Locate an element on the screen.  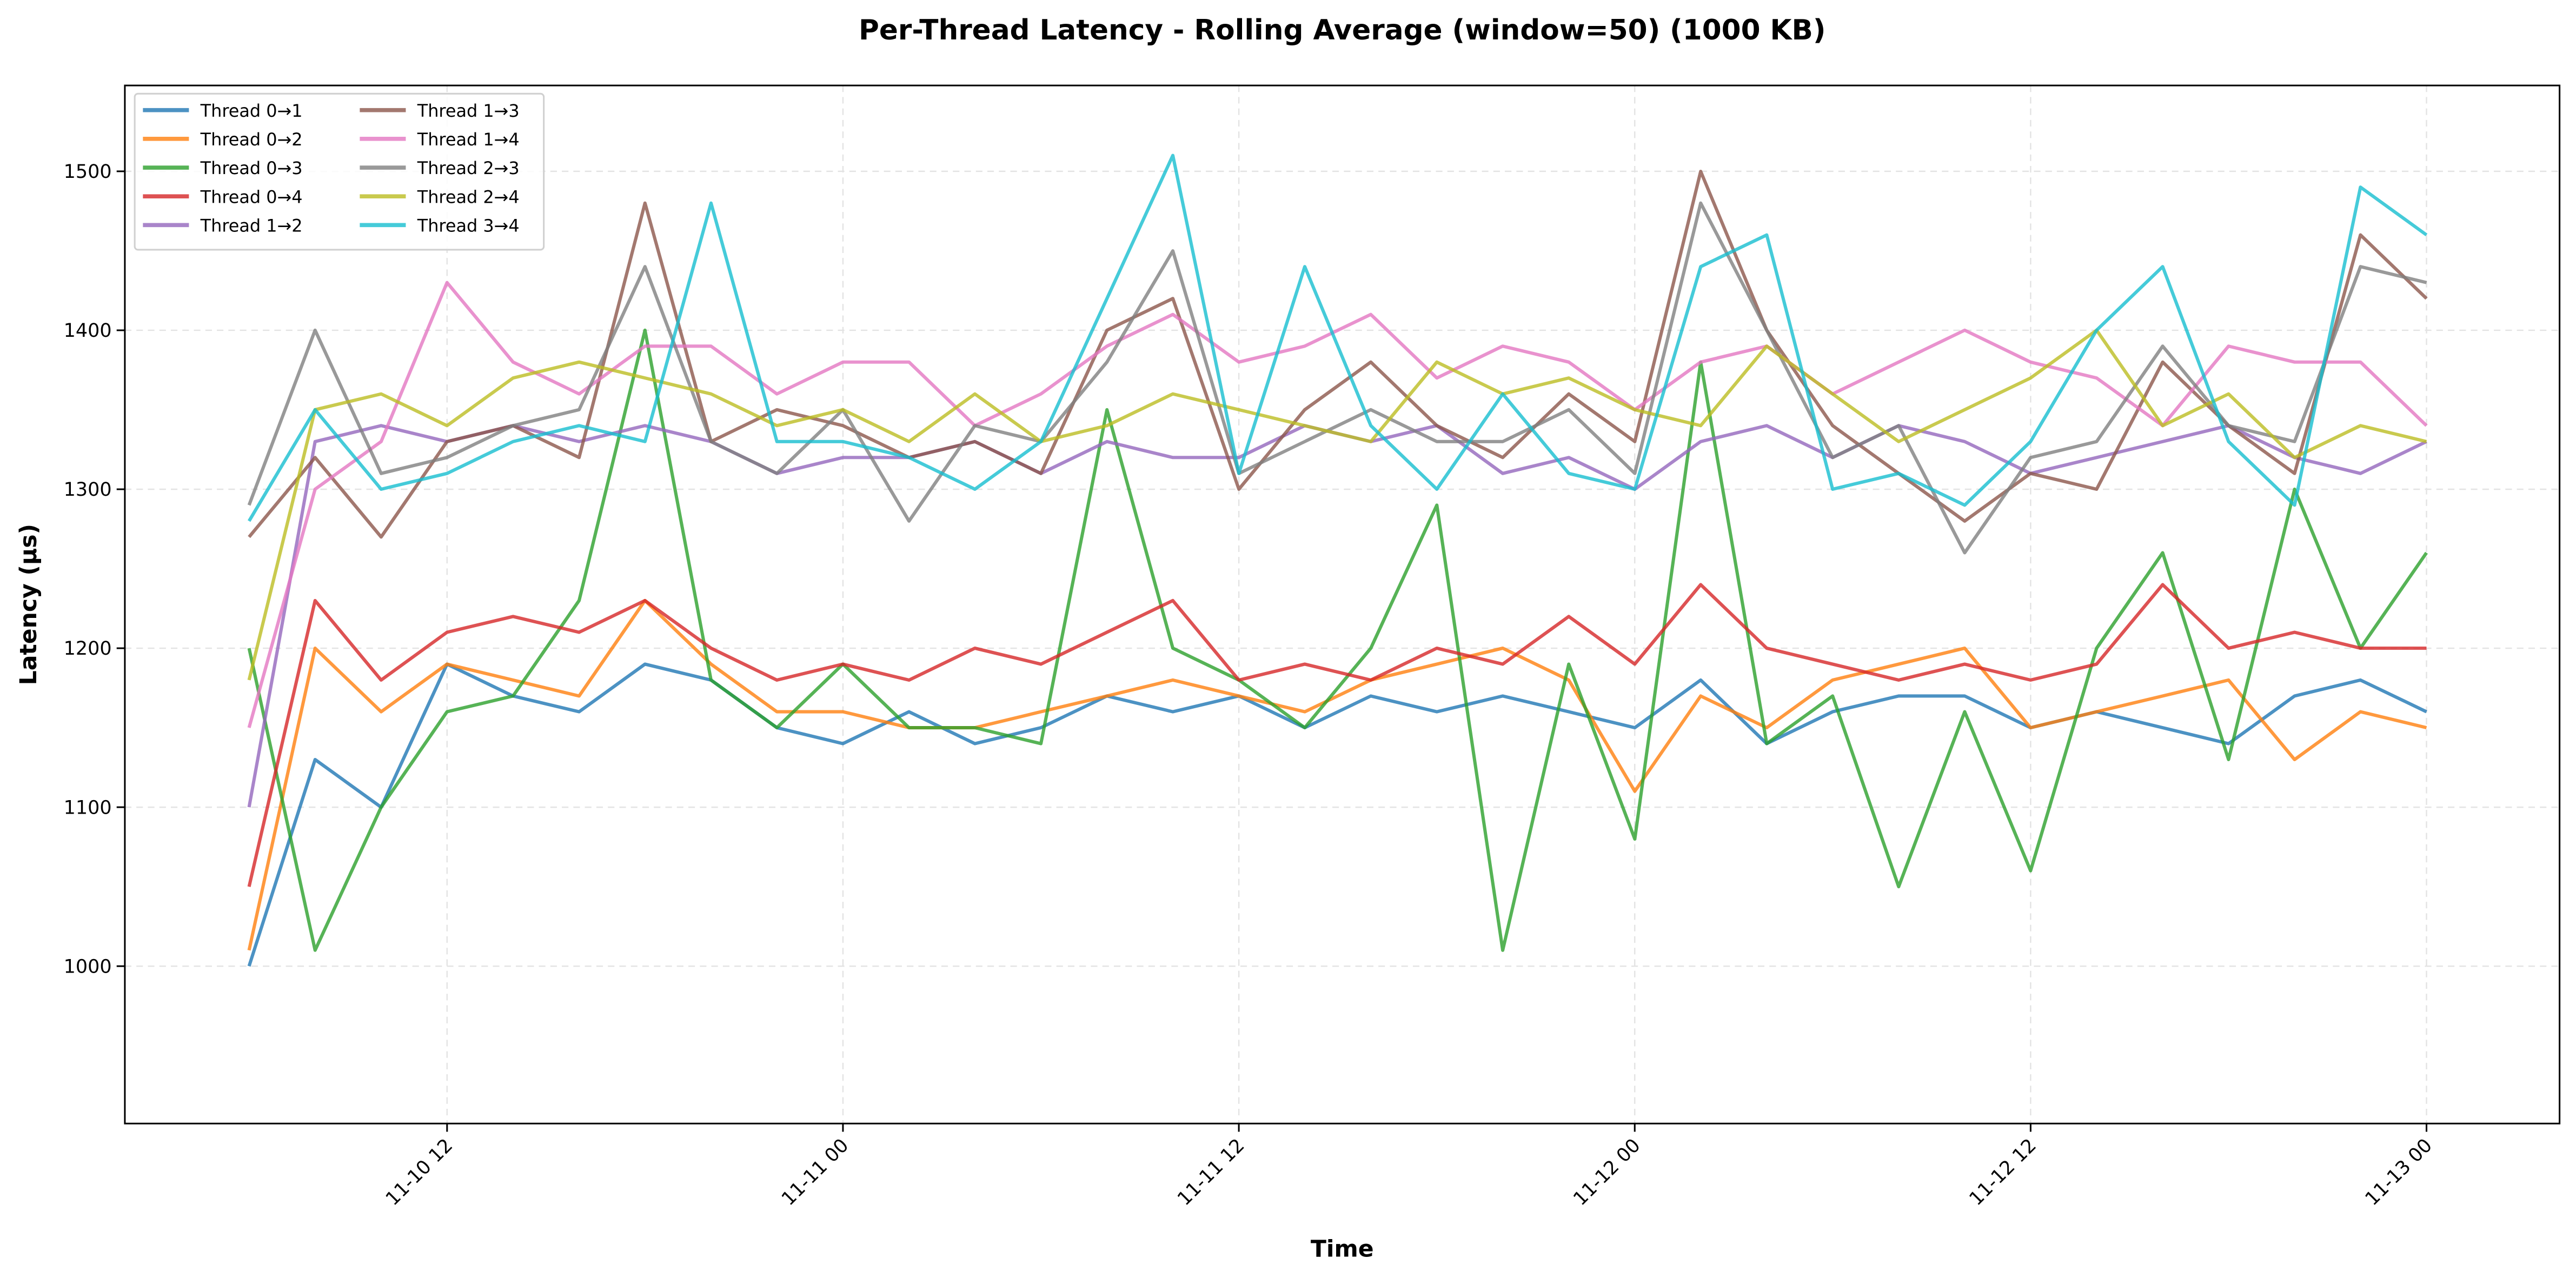
legend-label: Thread 0→3 is located at coordinates (251, 168).